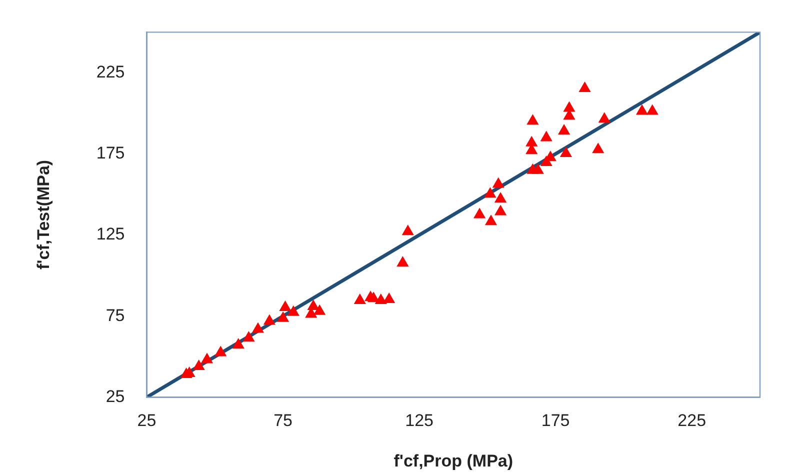 Image resolution: width=795 pixels, height=476 pixels. I want to click on y-tick-label: 25, so click(115, 396).